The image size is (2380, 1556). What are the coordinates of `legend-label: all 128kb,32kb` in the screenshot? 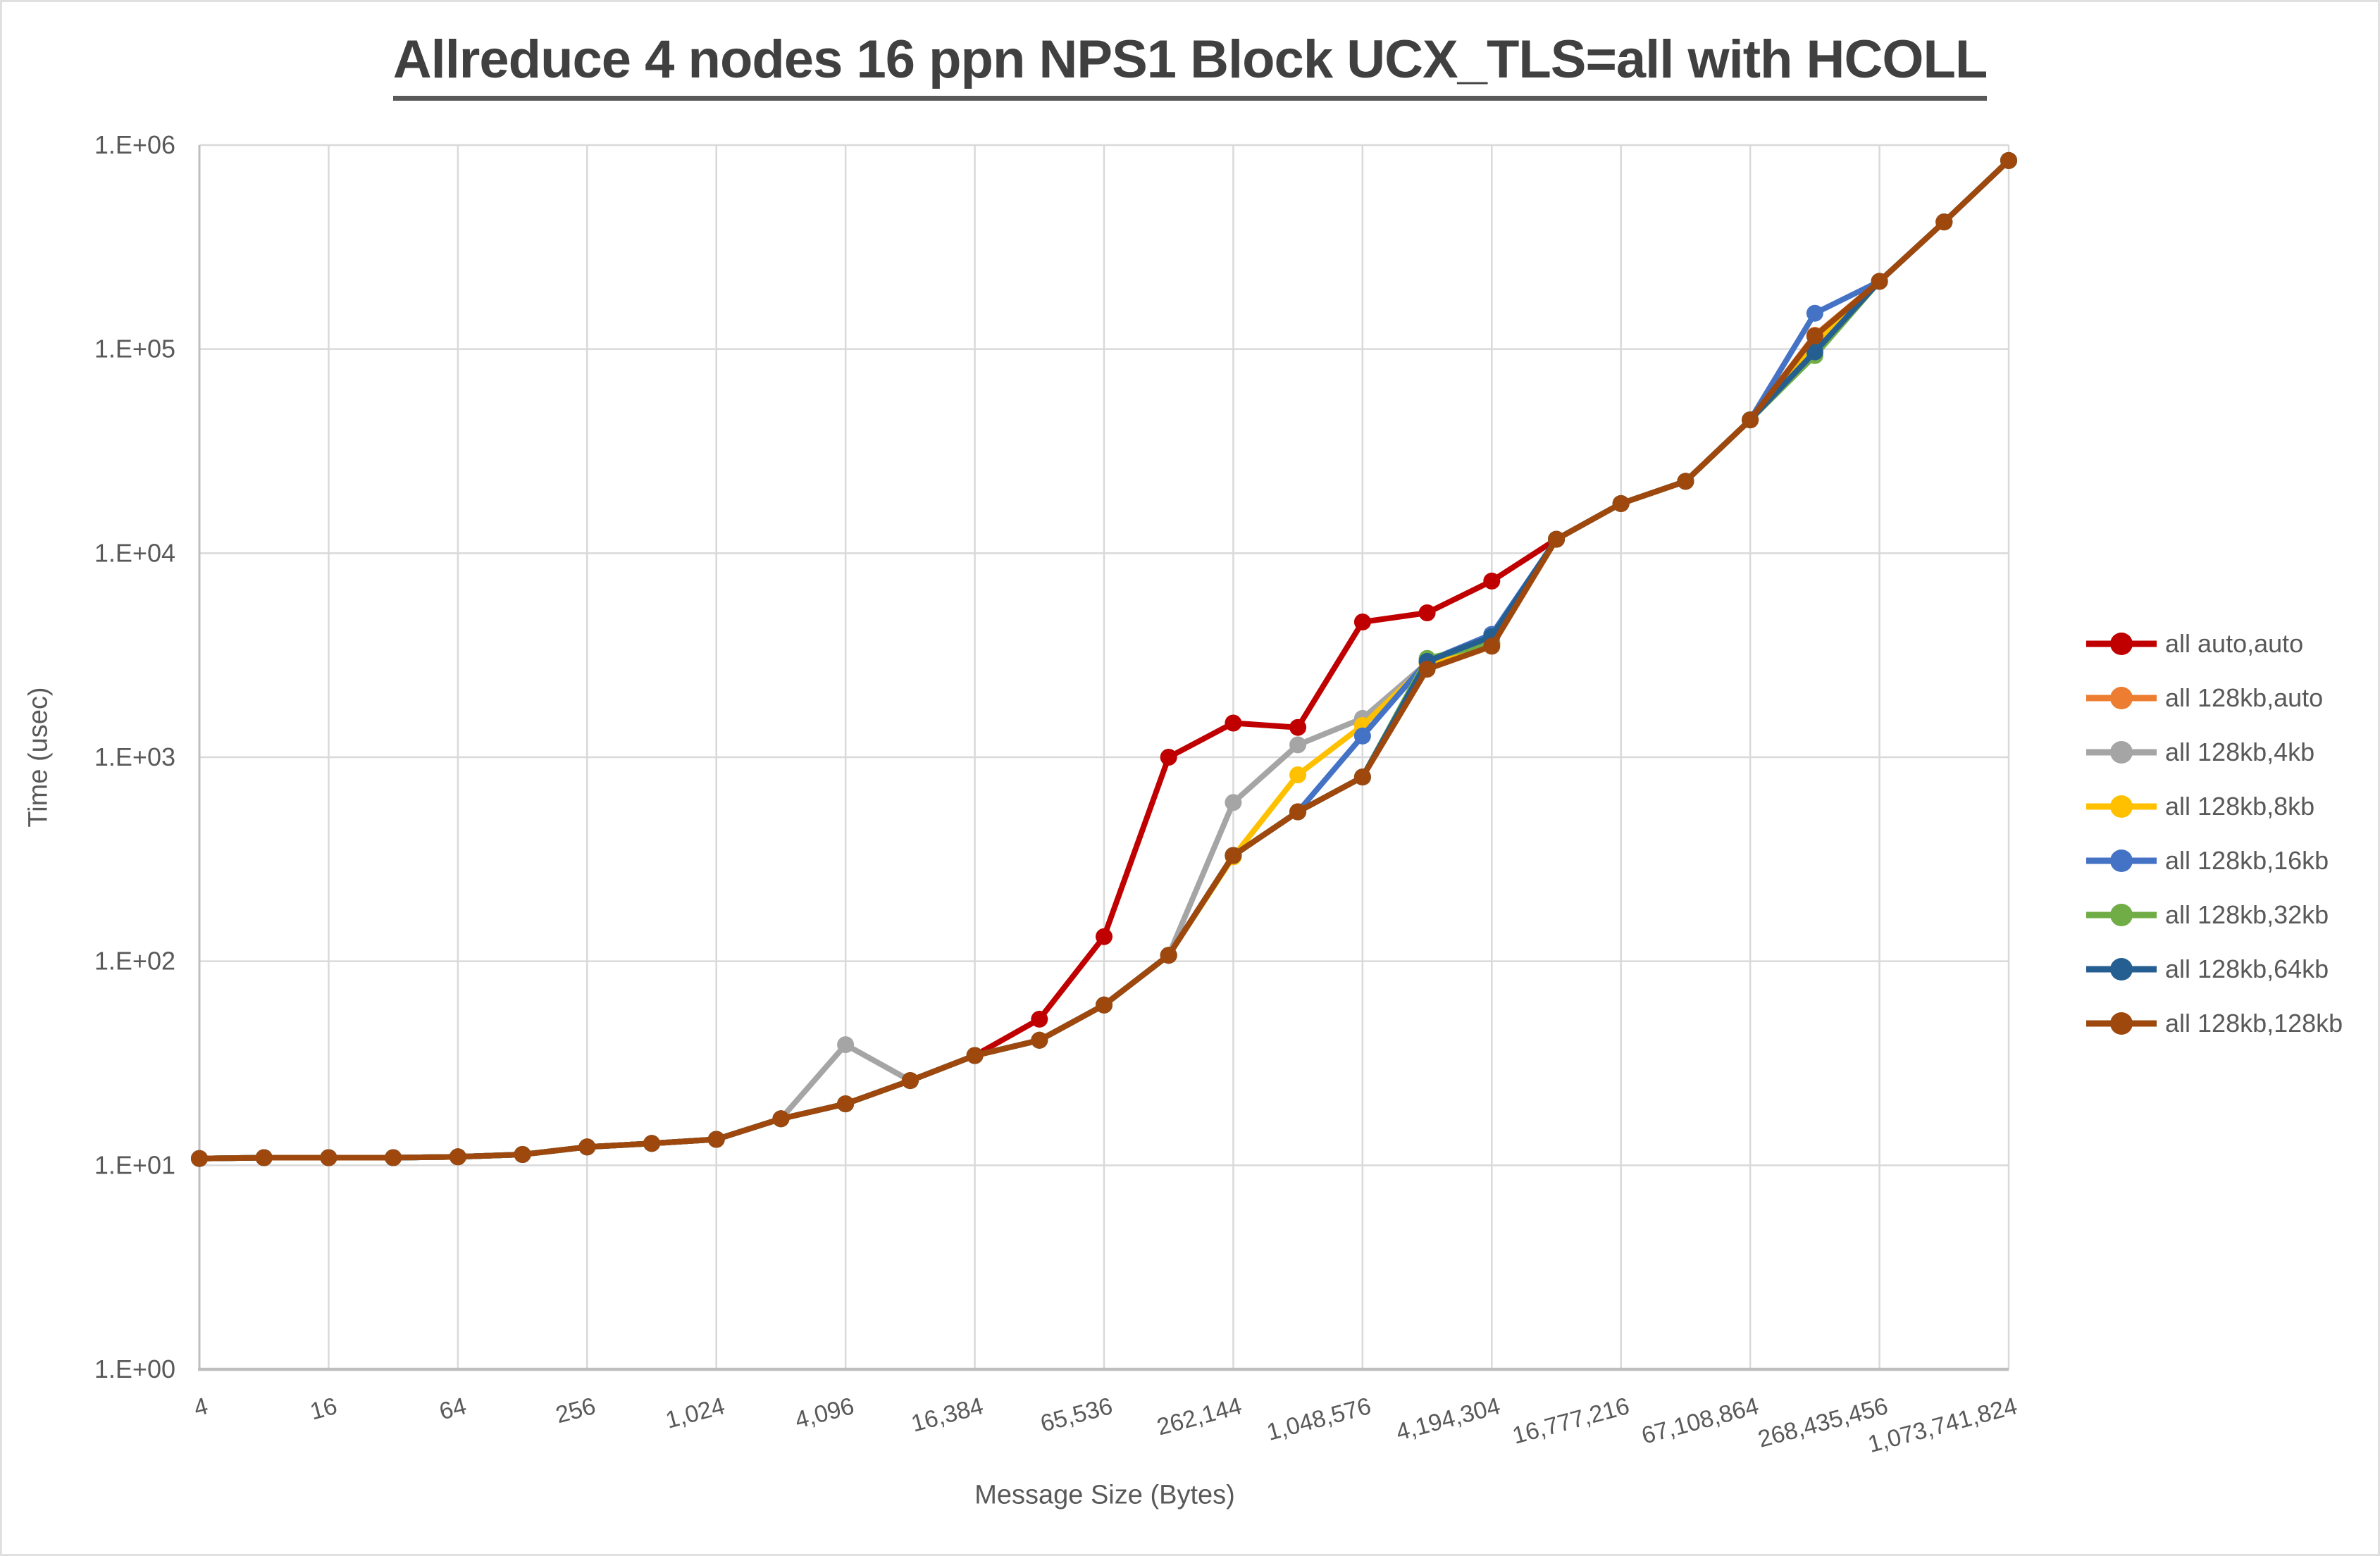 It's located at (2247, 914).